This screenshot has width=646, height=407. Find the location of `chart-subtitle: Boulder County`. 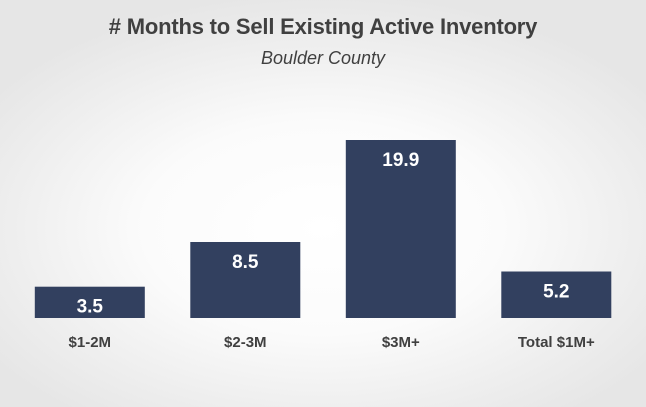

chart-subtitle: Boulder County is located at coordinates (323, 58).